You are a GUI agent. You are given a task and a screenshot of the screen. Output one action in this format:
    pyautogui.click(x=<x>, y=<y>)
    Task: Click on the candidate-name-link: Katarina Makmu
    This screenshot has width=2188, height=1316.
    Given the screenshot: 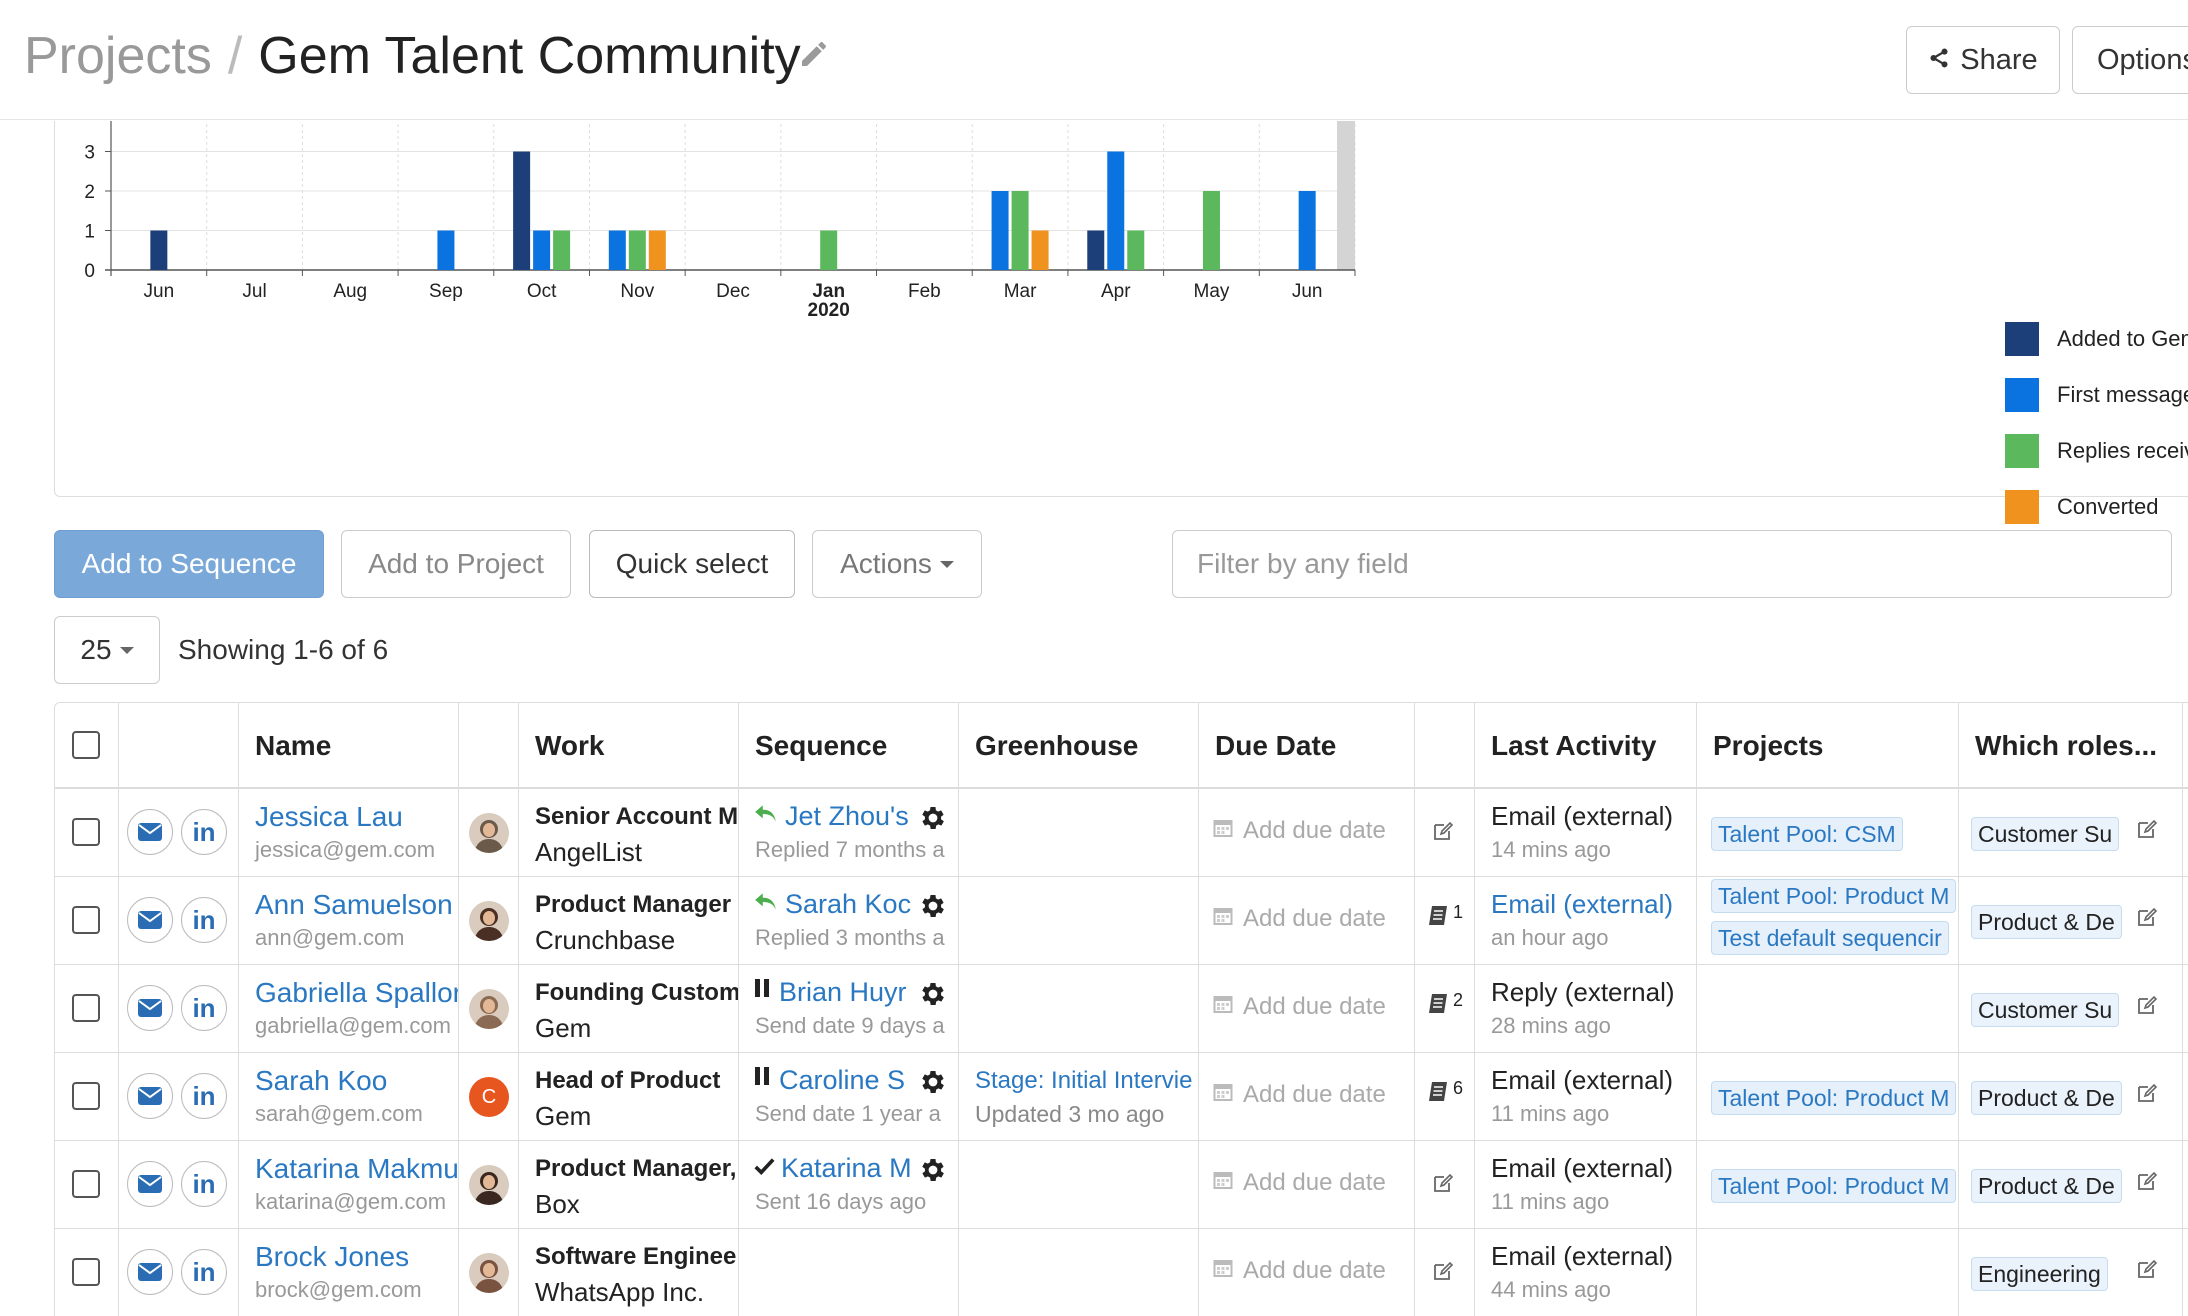 What is the action you would take?
    pyautogui.click(x=357, y=1168)
    